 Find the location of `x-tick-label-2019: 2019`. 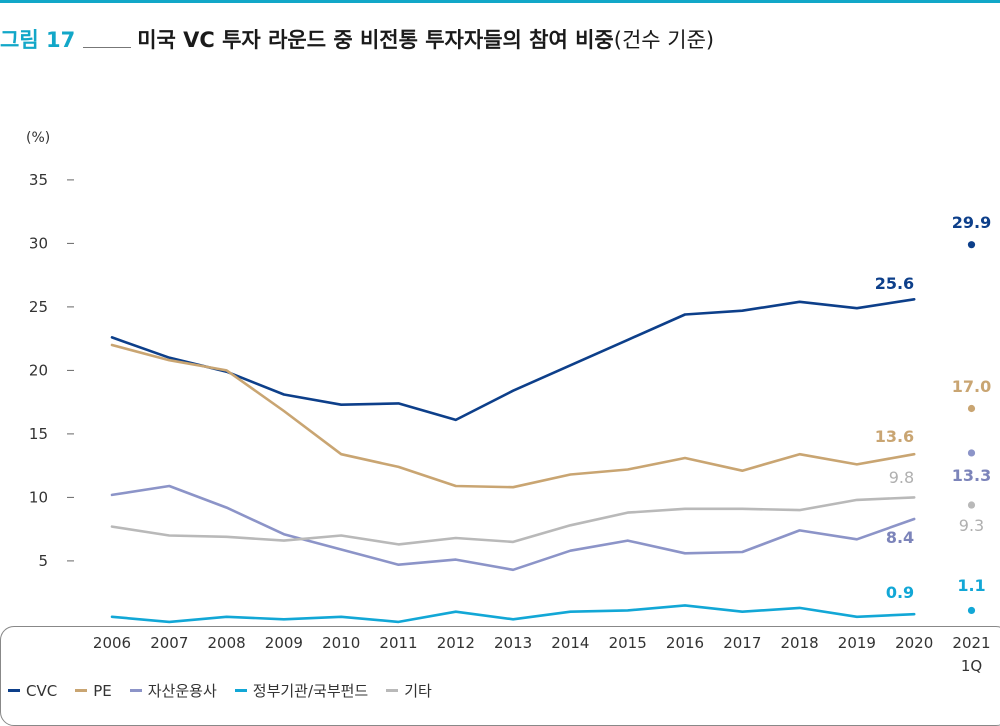

x-tick-label-2019: 2019 is located at coordinates (857, 643).